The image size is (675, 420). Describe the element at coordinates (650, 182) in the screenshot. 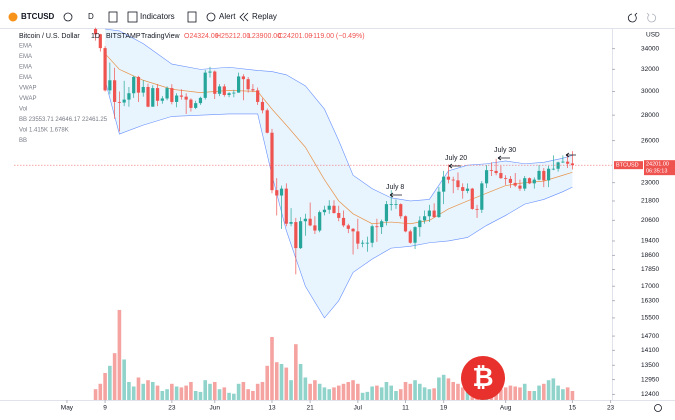

I see `y-tick-label: 23000` at that location.